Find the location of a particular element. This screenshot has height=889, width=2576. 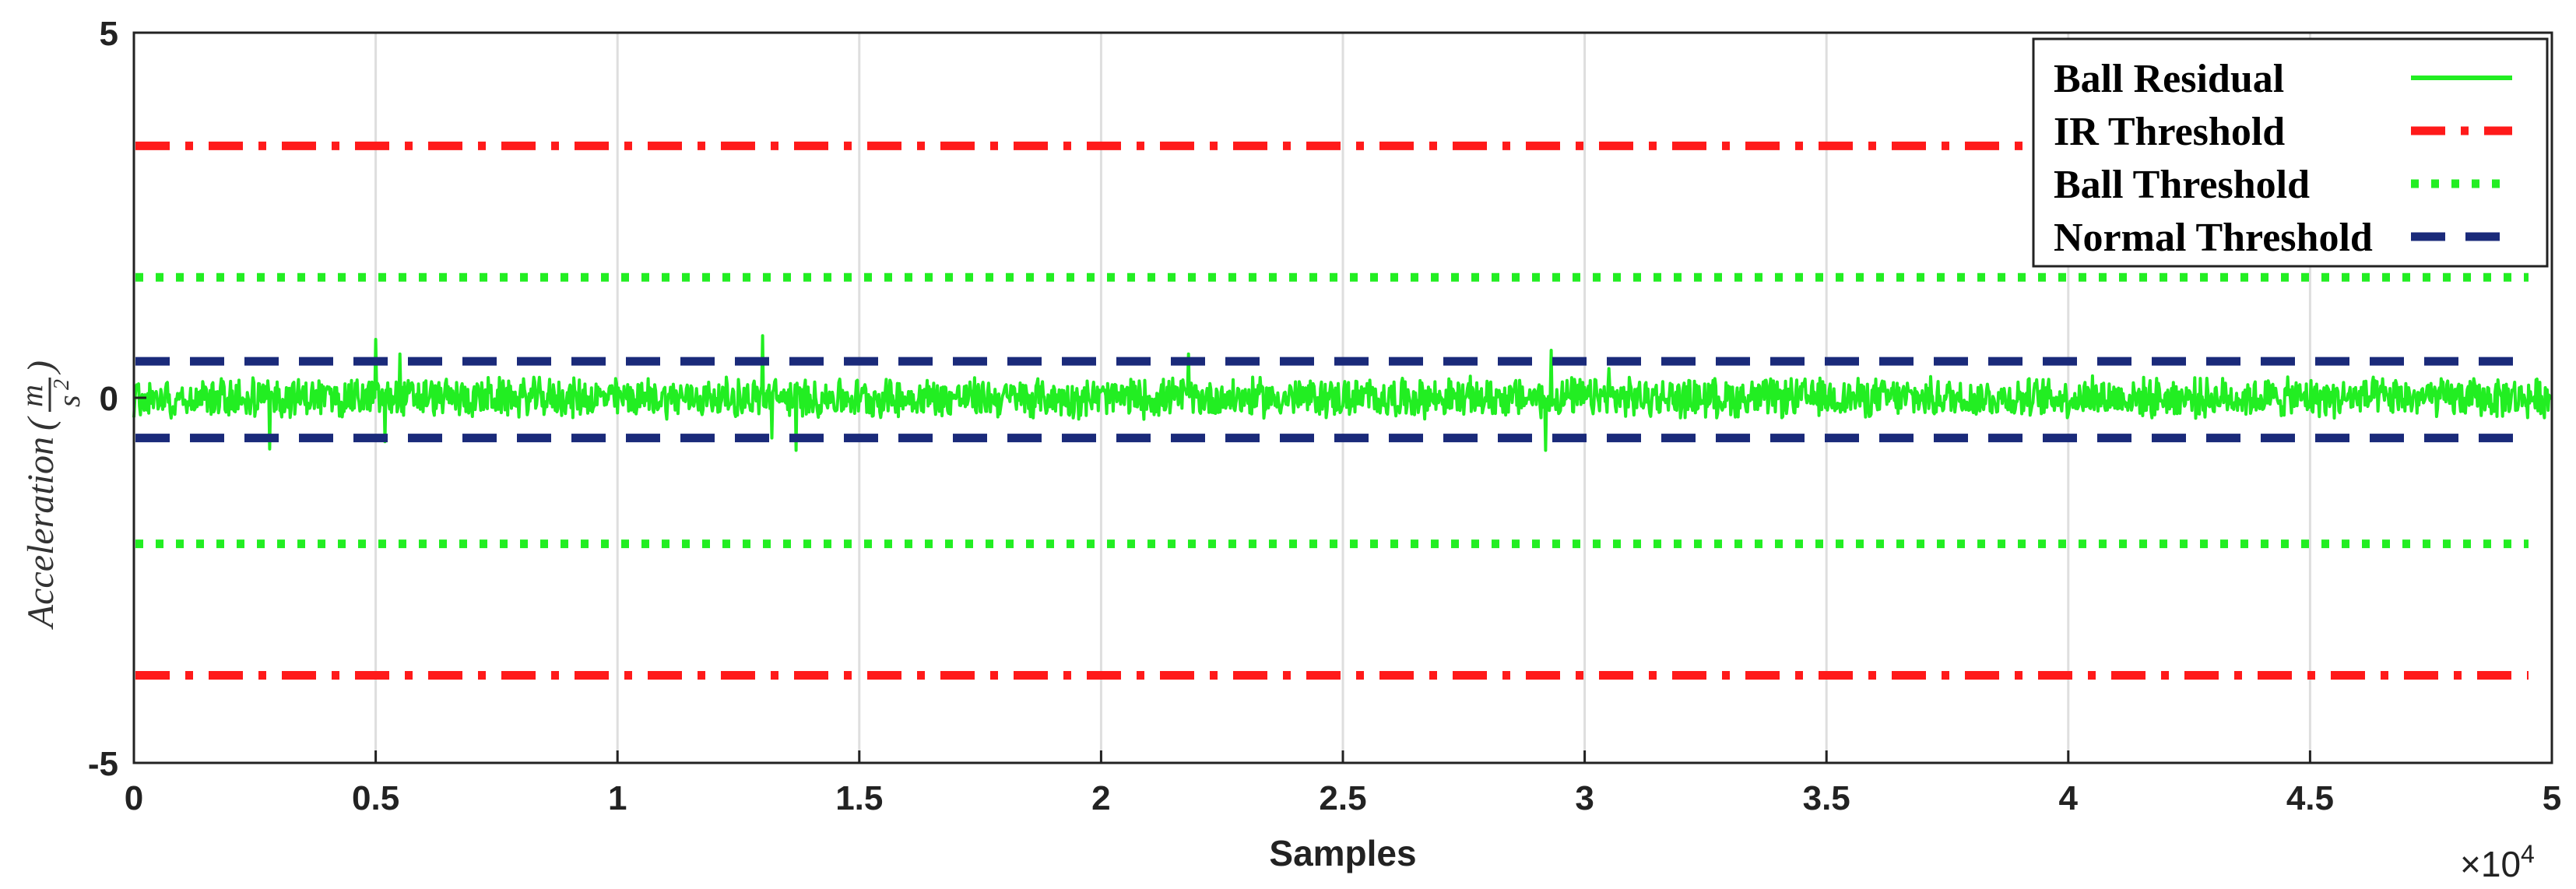

x-axis-multiplier-exponent: 4 is located at coordinates (2528, 854).